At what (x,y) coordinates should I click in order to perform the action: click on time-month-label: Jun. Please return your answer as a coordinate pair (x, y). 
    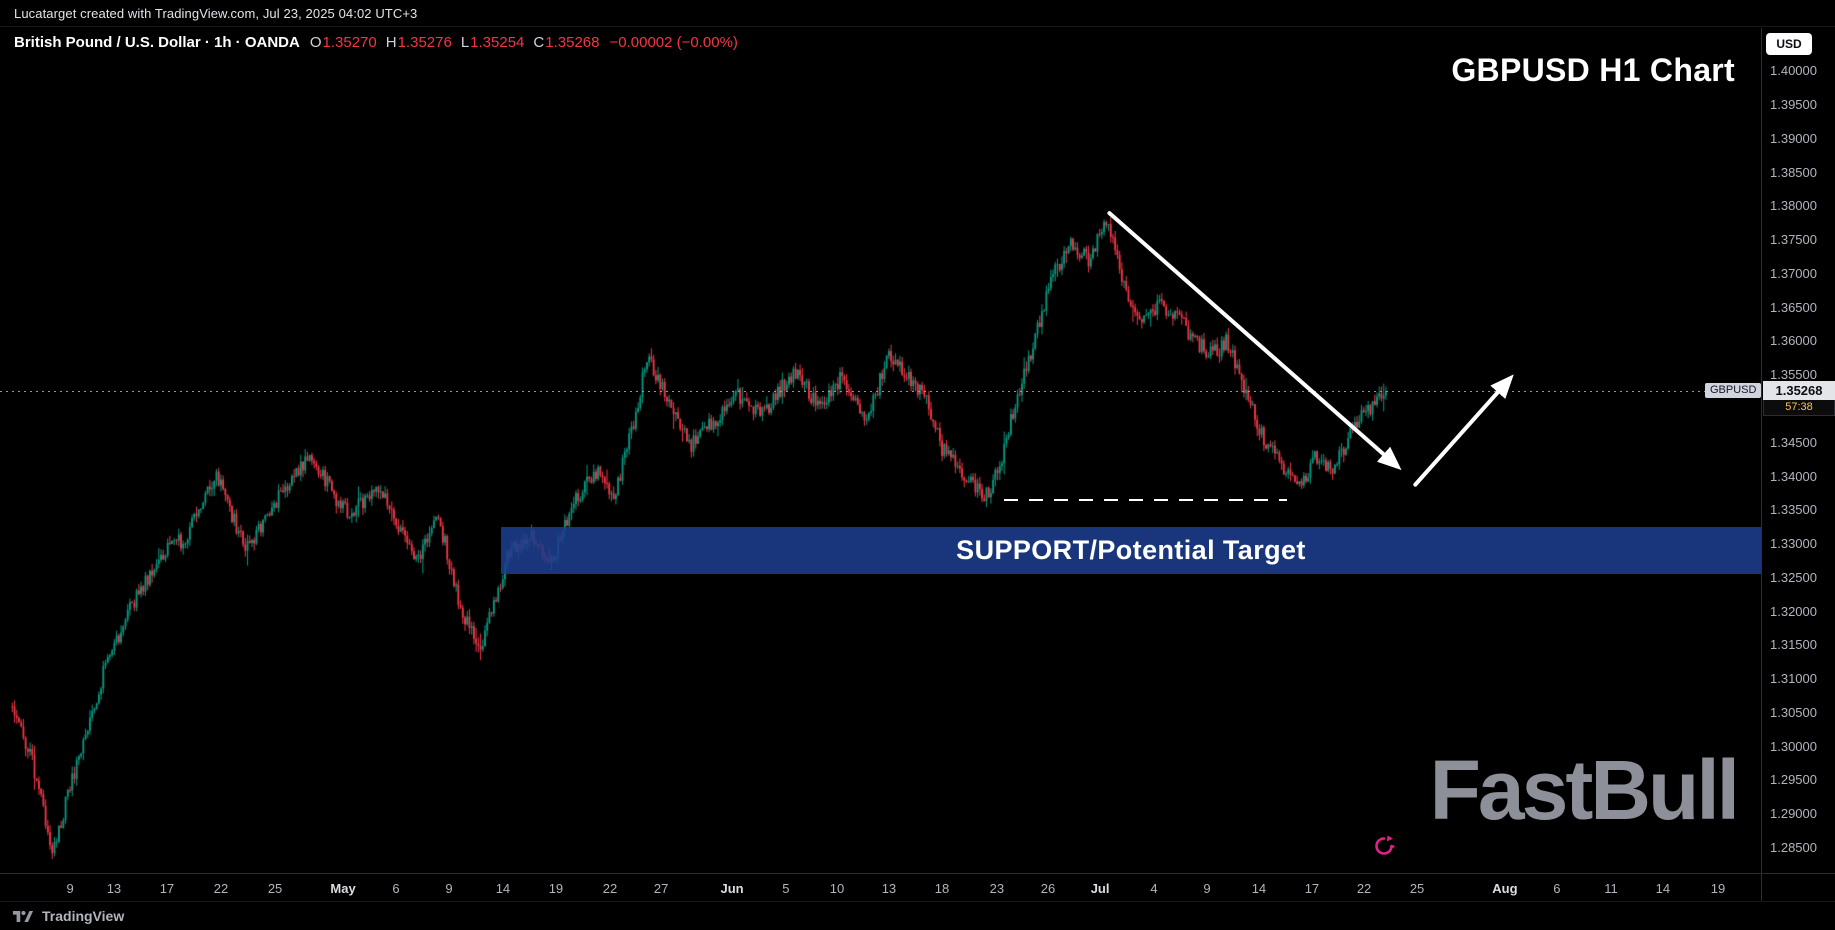
    Looking at the image, I should click on (732, 888).